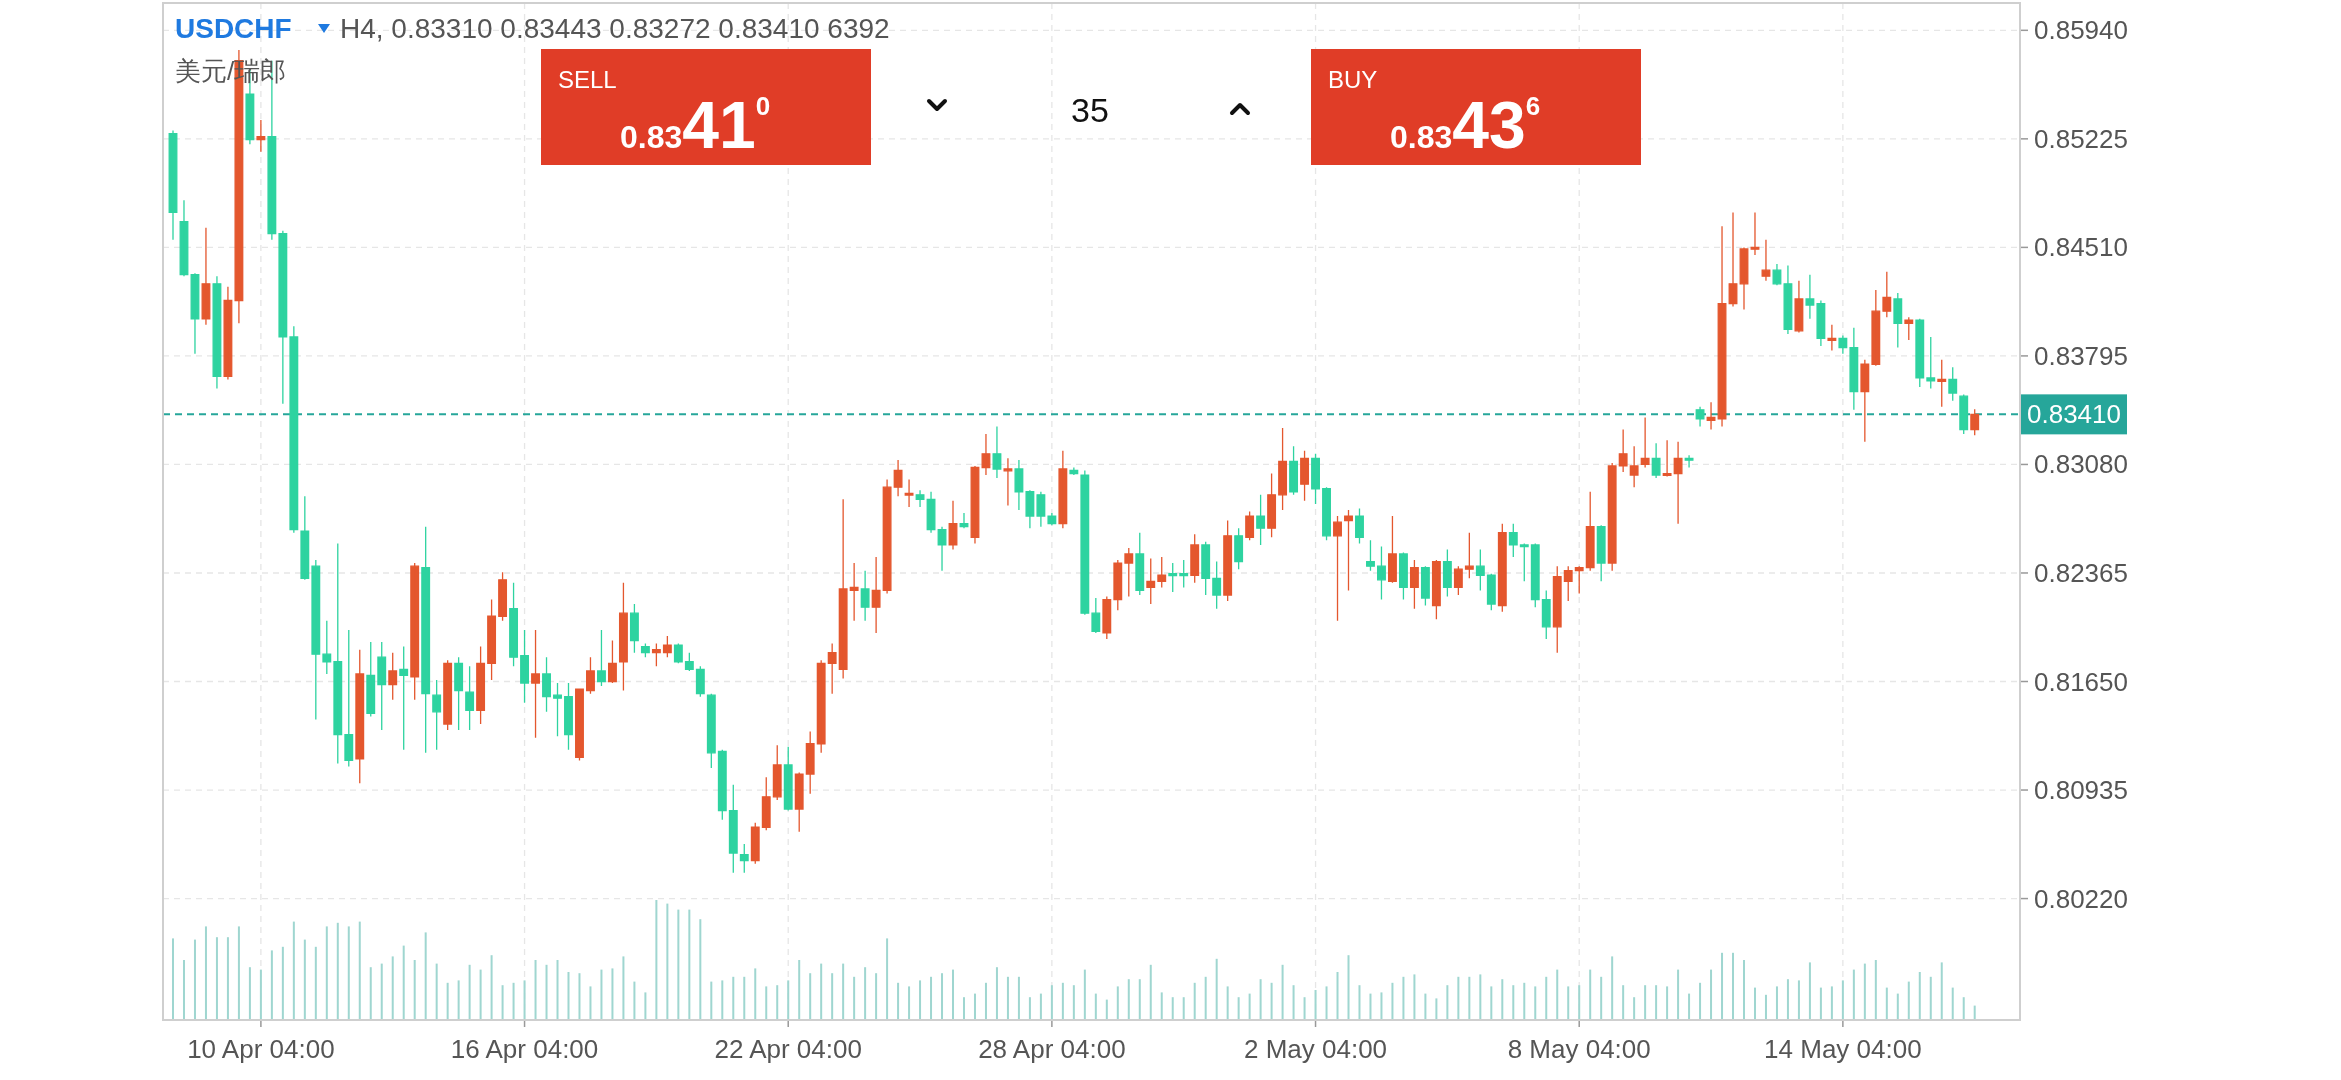 The image size is (2341, 1080). What do you see at coordinates (2081, 572) in the screenshot?
I see `y-tick-label: 0.82365` at bounding box center [2081, 572].